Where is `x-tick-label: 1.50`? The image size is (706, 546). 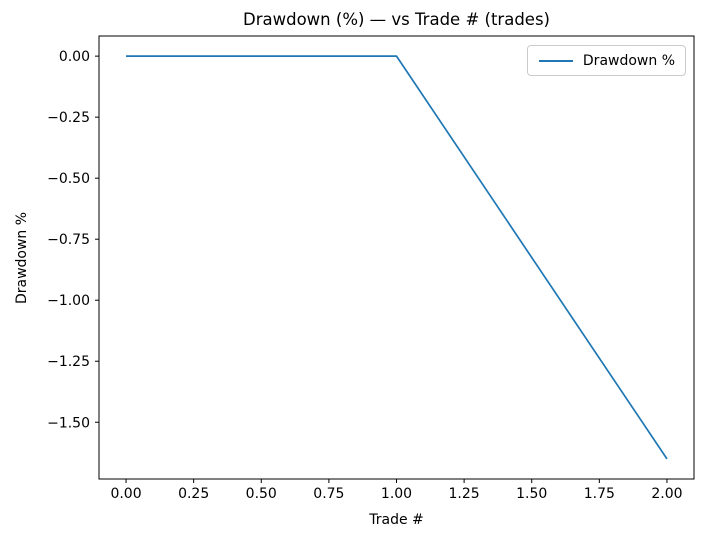 x-tick-label: 1.50 is located at coordinates (531, 494).